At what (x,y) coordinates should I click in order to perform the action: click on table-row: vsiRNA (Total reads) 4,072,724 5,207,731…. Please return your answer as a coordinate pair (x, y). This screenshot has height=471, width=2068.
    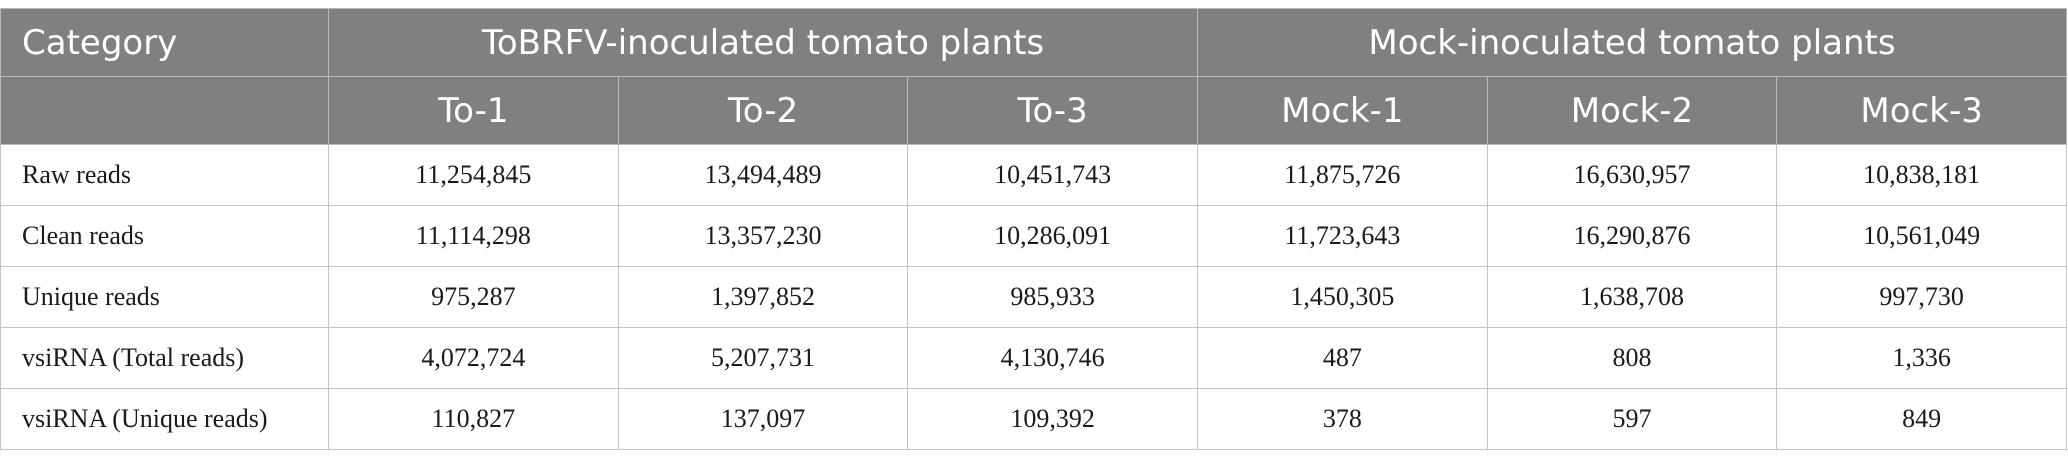
    Looking at the image, I should click on (1033, 358).